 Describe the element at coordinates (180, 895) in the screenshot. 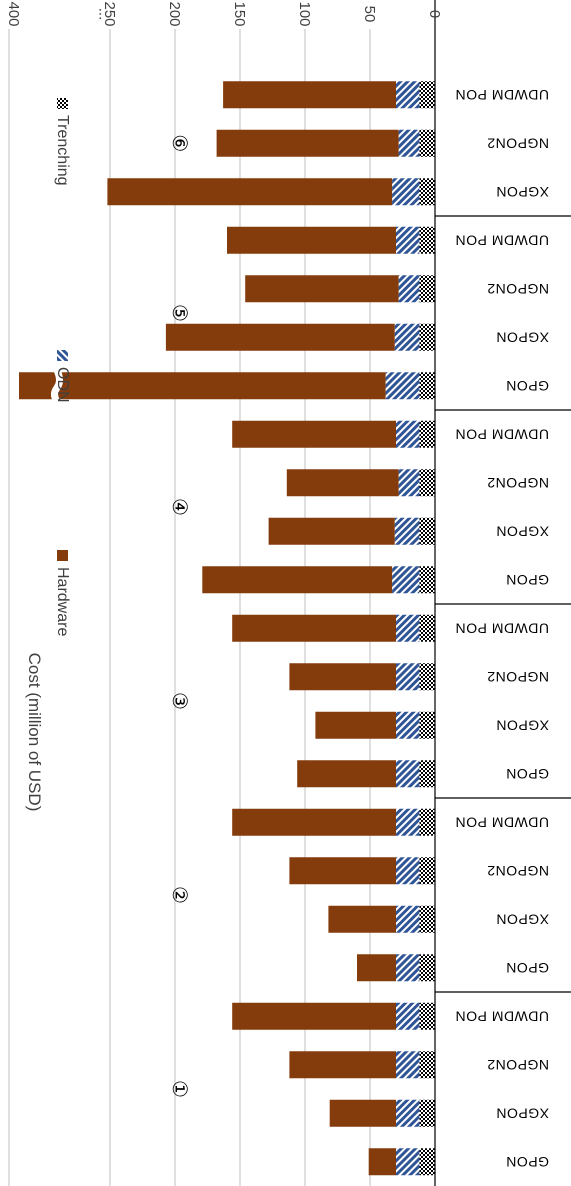

I see `group-label: ②` at that location.